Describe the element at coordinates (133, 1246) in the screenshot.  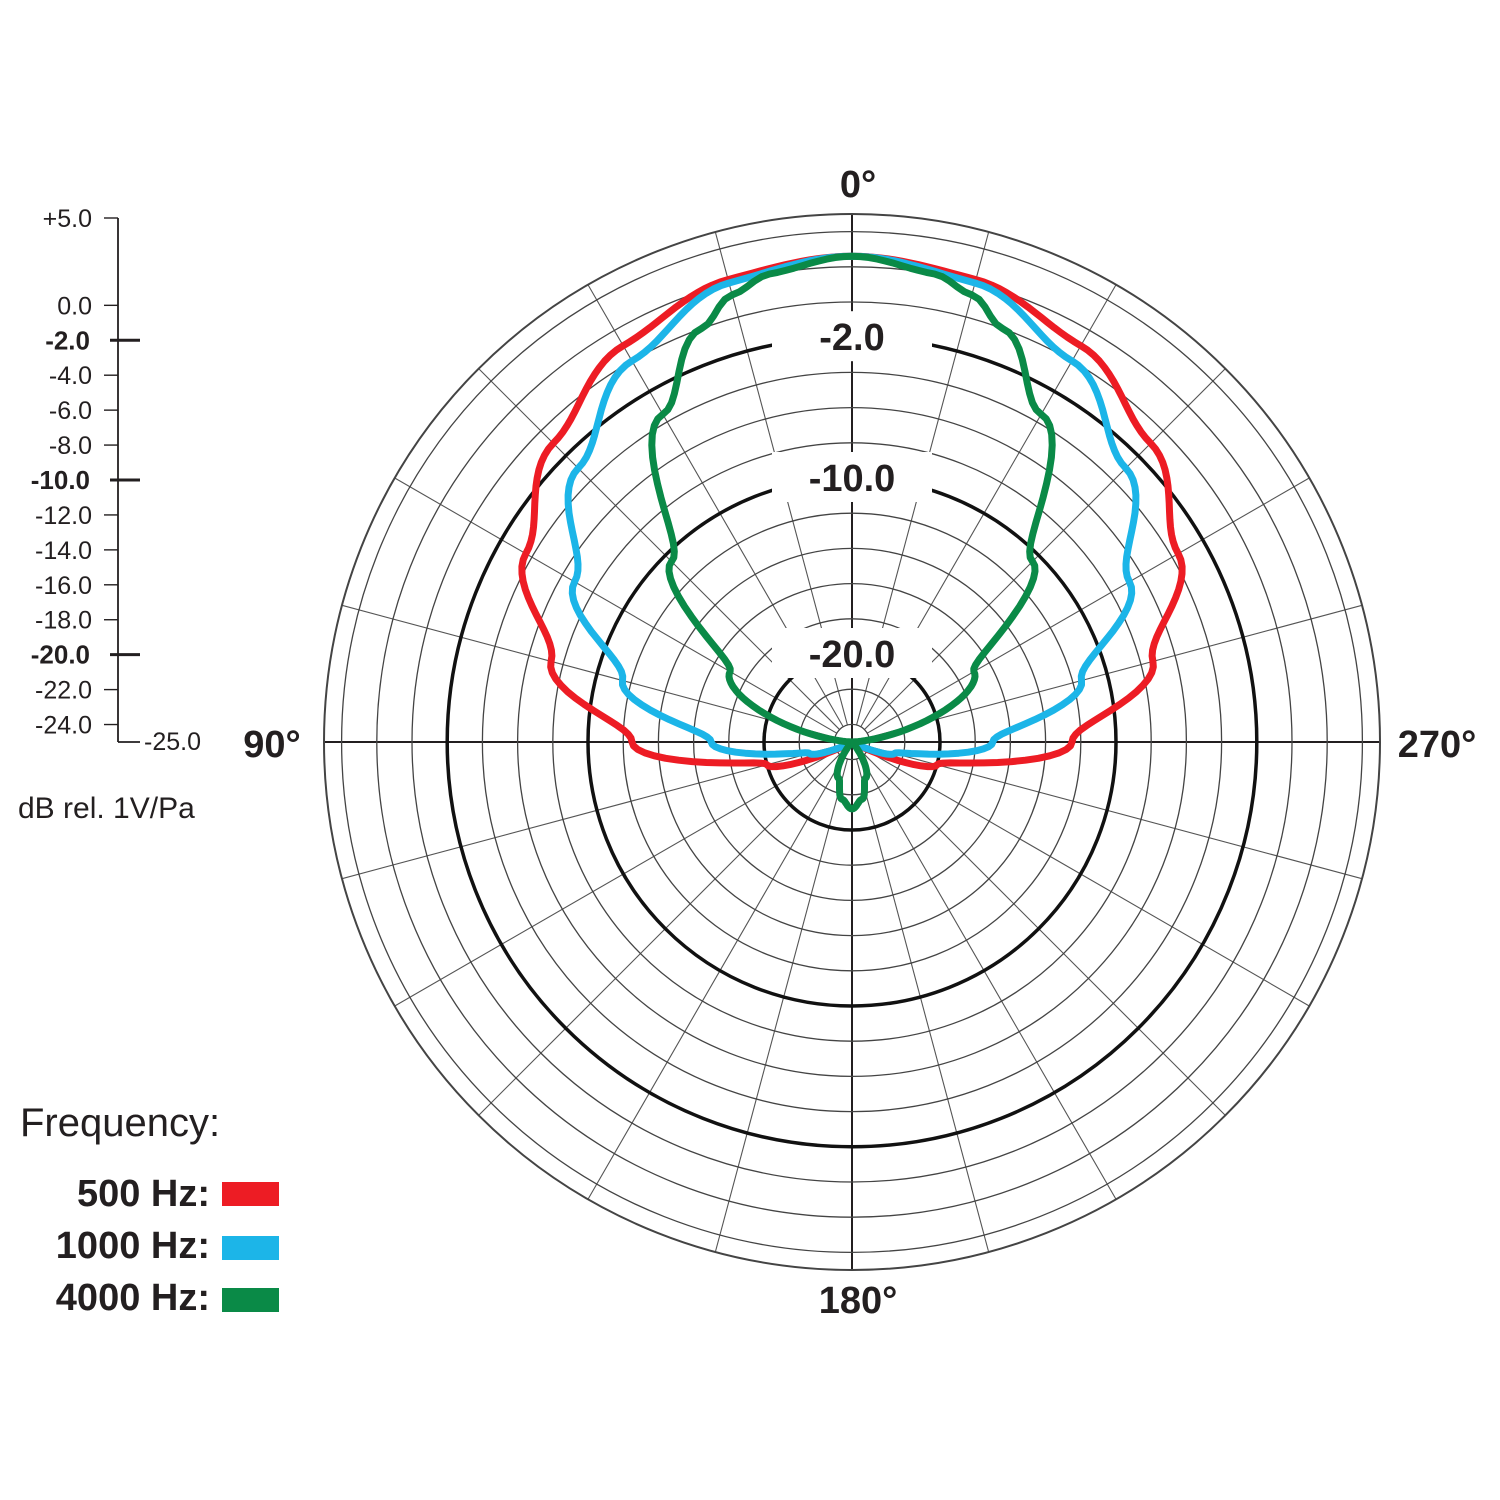
I see `legend-label-1000hz: 1000 Hz:` at that location.